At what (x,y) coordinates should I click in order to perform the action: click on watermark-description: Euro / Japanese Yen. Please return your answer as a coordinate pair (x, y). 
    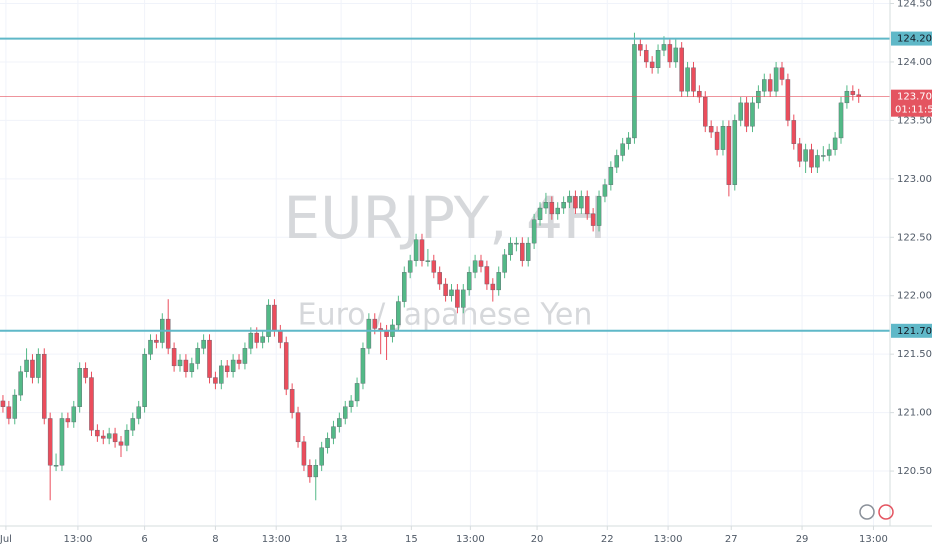
    Looking at the image, I should click on (445, 315).